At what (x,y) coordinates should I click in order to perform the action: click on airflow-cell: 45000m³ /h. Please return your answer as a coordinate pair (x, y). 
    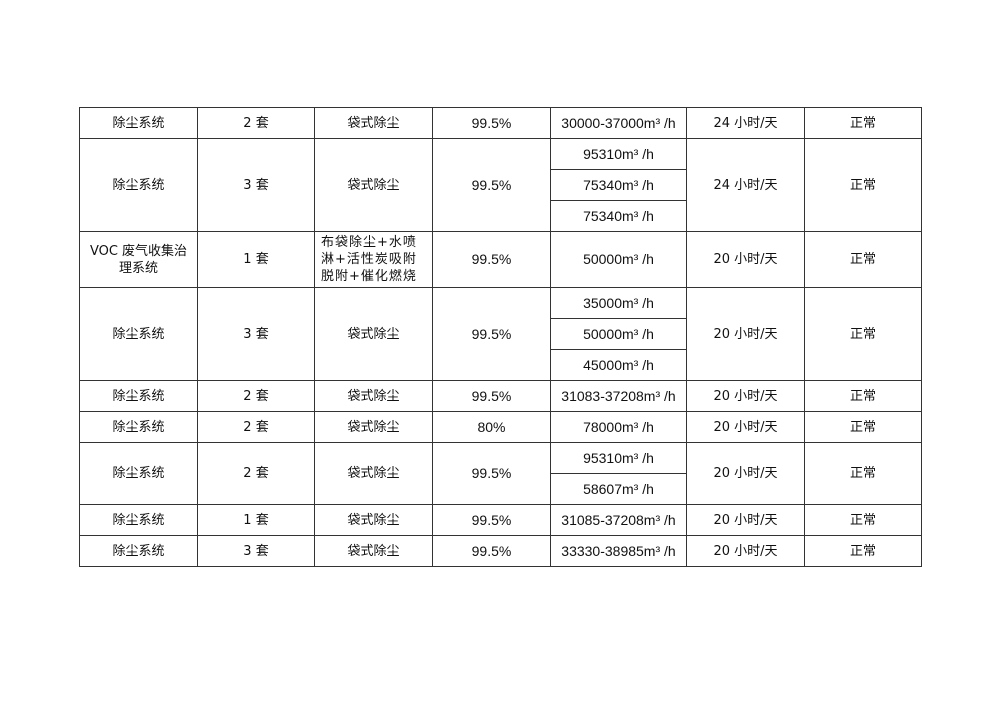
    Looking at the image, I should click on (618, 365).